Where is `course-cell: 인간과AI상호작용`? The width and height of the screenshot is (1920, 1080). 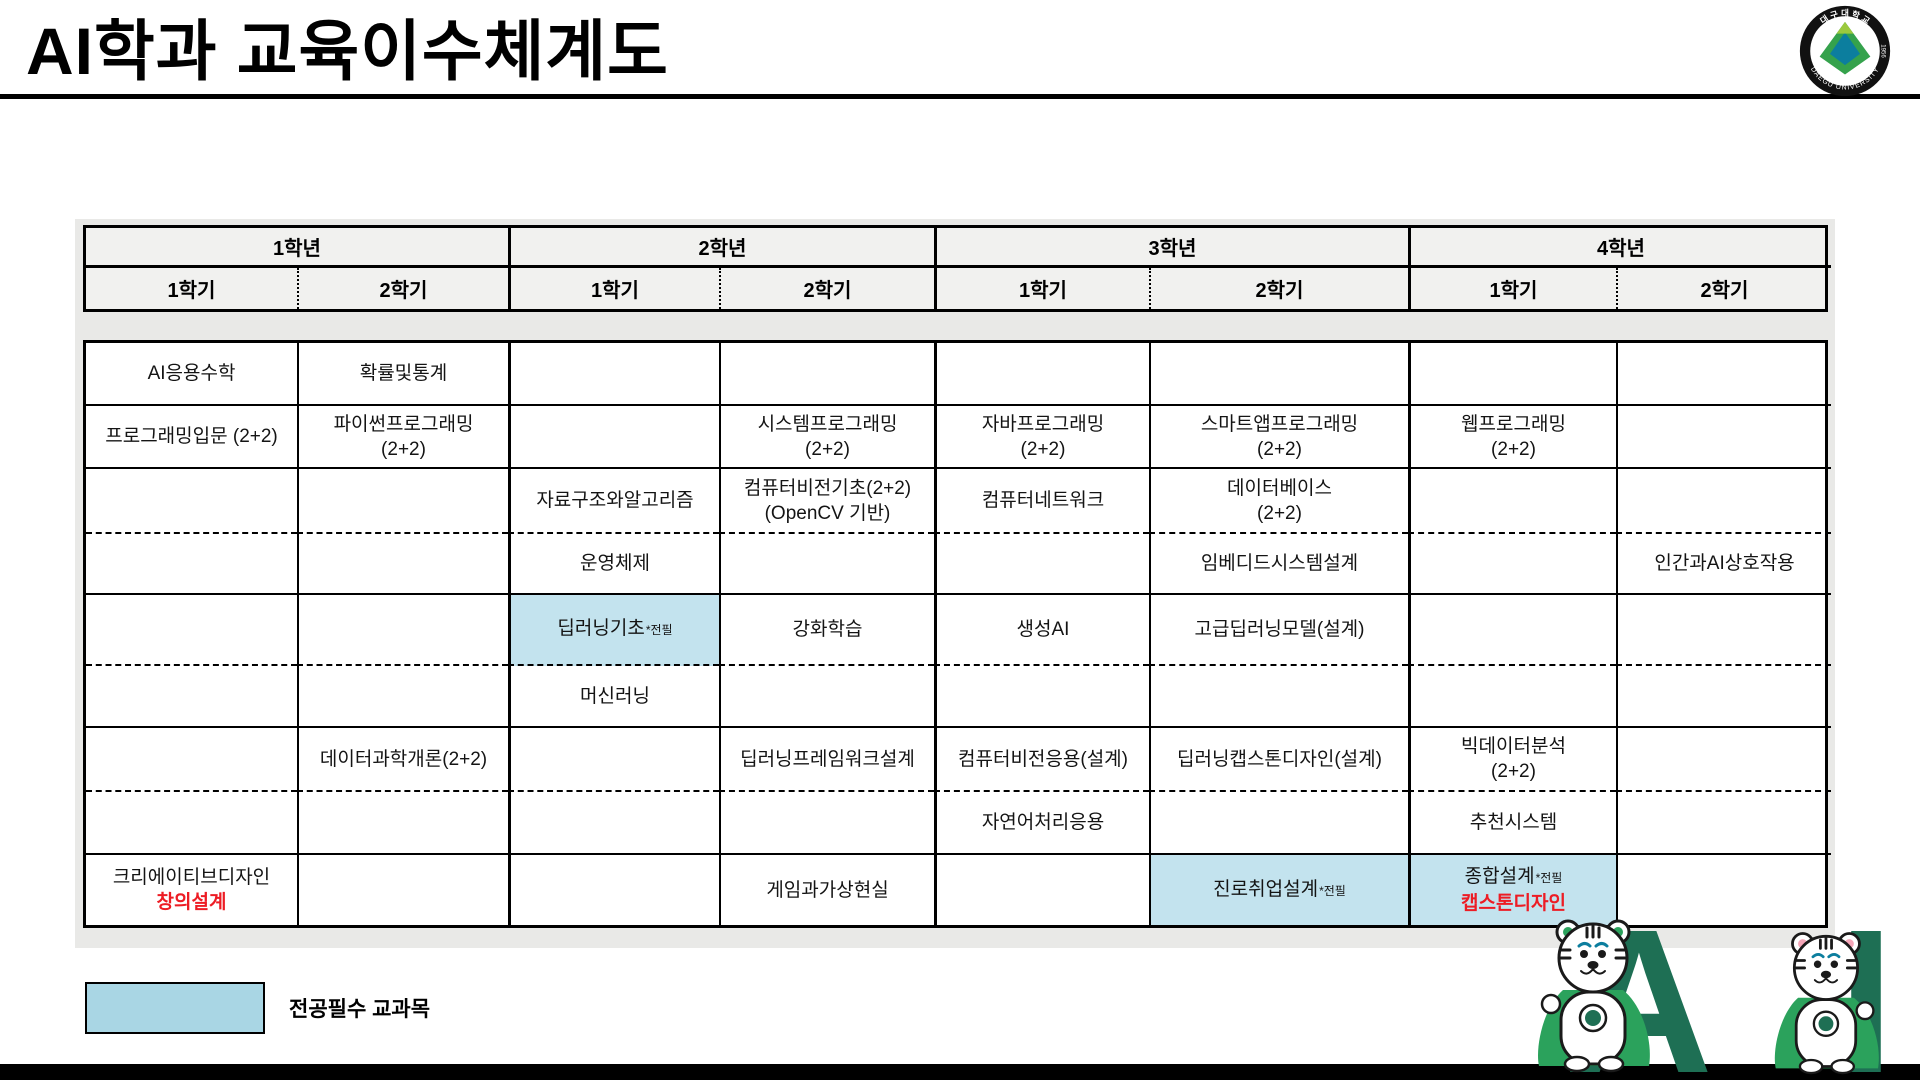
course-cell: 인간과AI상호작용 is located at coordinates (1723, 564).